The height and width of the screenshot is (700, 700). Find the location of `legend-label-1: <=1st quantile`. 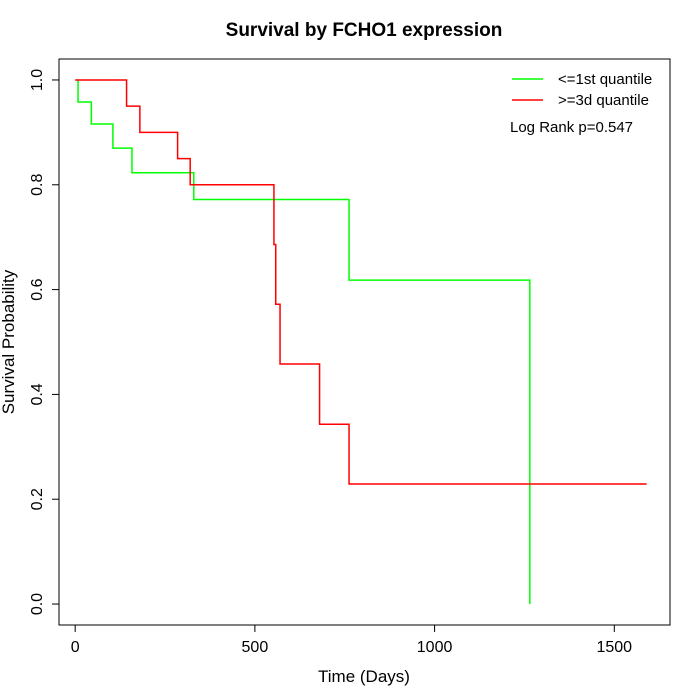

legend-label-1: <=1st quantile is located at coordinates (605, 79).